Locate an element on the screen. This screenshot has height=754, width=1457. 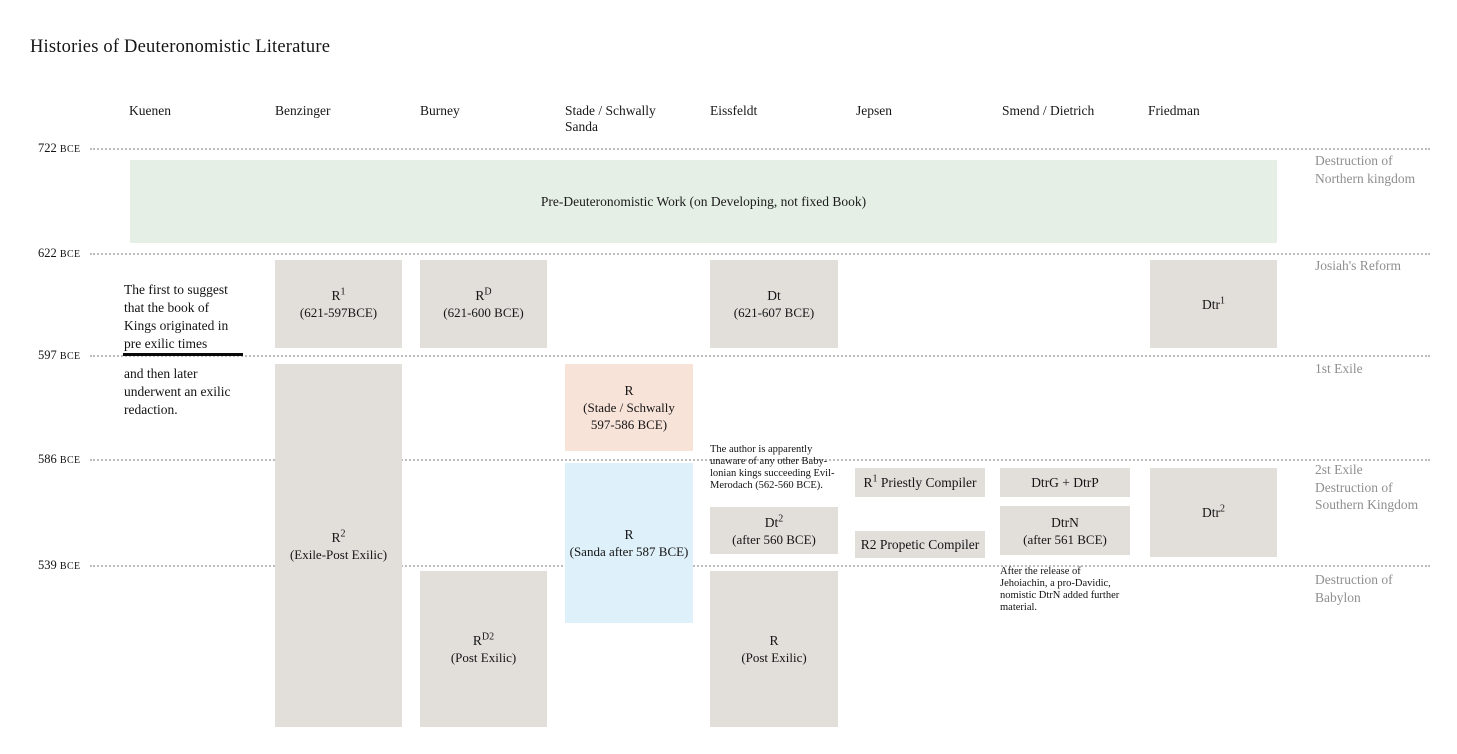
event-label-northern-kingdom: Destruction of Northern kingdom is located at coordinates (1365, 169).